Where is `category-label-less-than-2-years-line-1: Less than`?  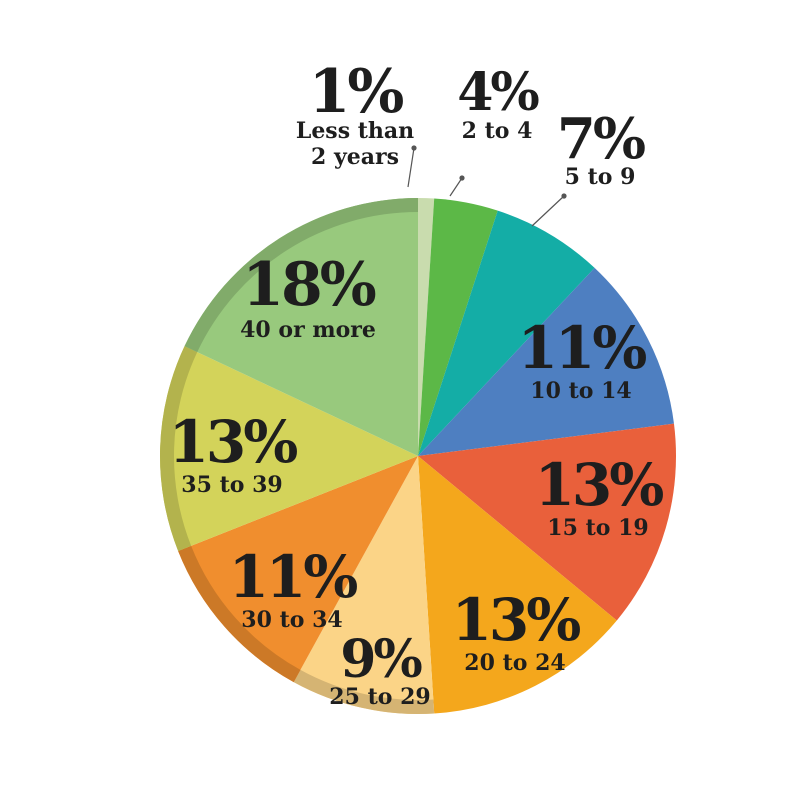
category-label-less-than-2-years-line-1: Less than is located at coordinates (355, 131).